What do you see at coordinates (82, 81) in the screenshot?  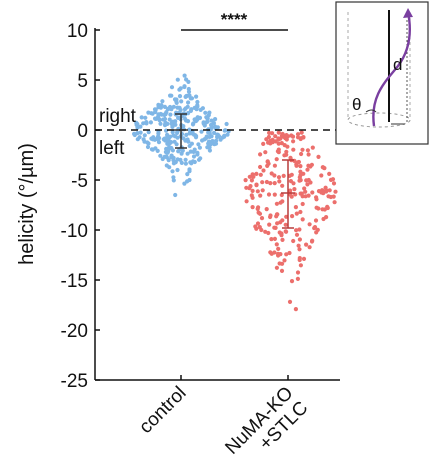 I see `y-tick-label: 5` at bounding box center [82, 81].